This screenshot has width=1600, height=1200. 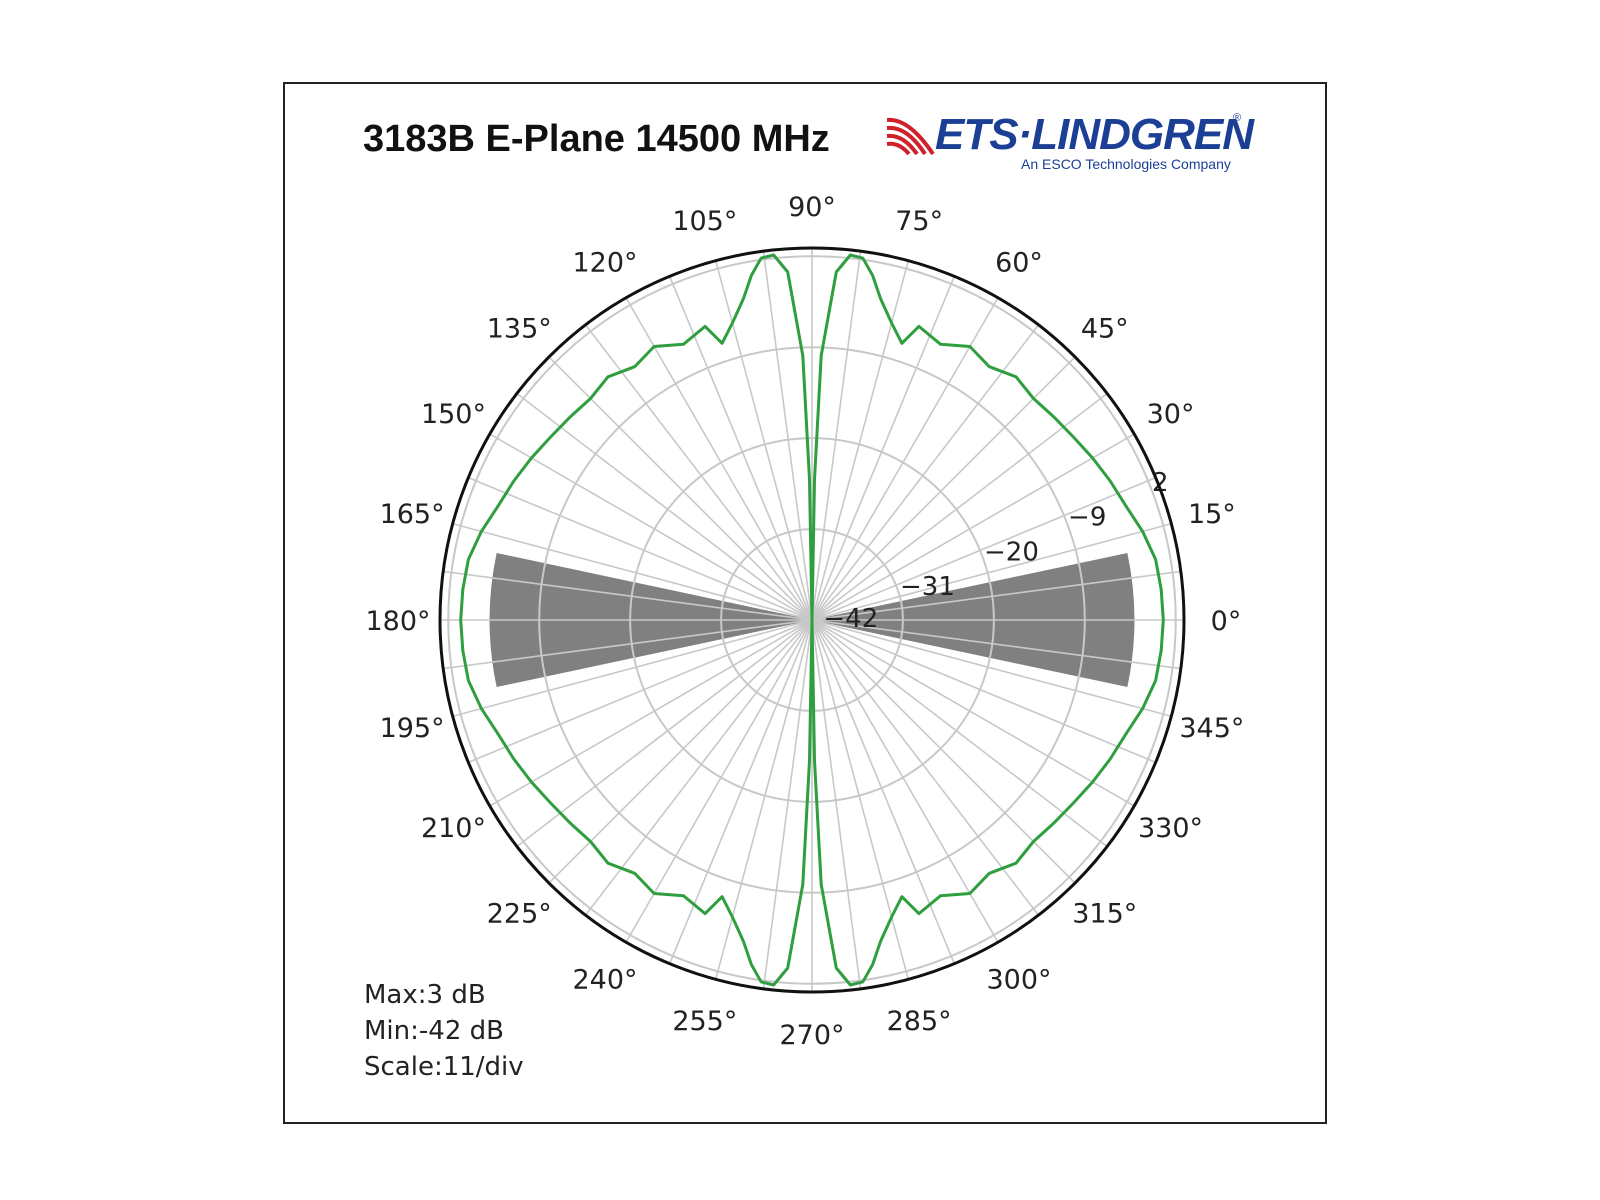 I want to click on angle-tick-label-285: 285°, so click(x=919, y=1021).